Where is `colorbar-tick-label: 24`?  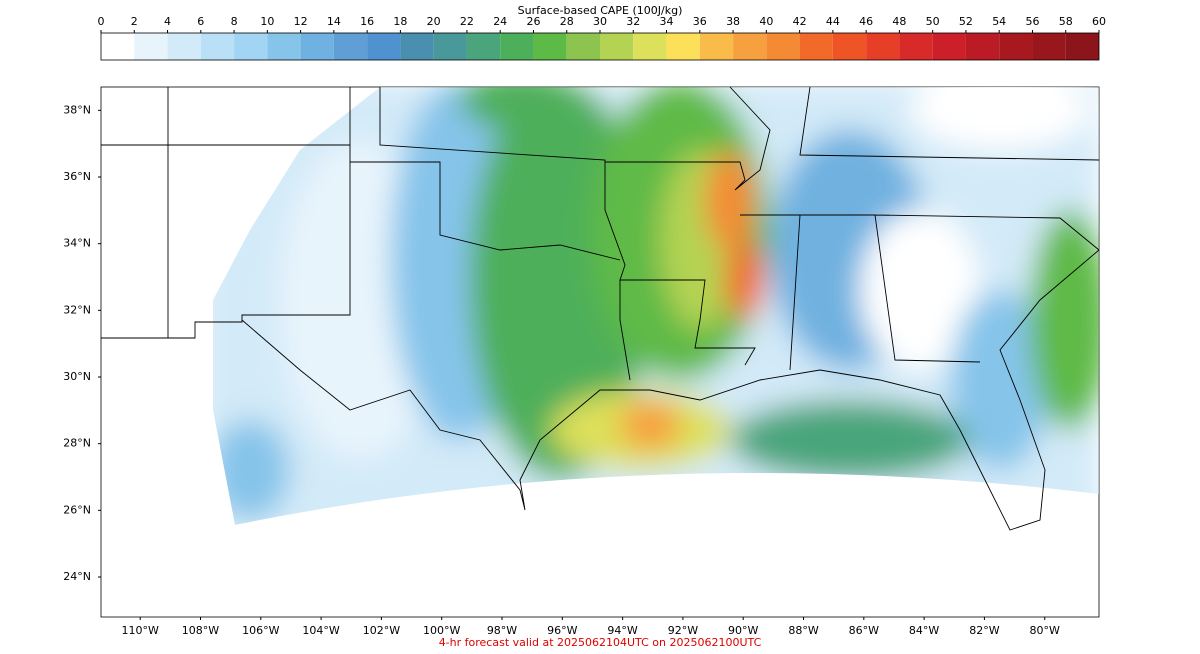
colorbar-tick-label: 24 is located at coordinates (500, 21).